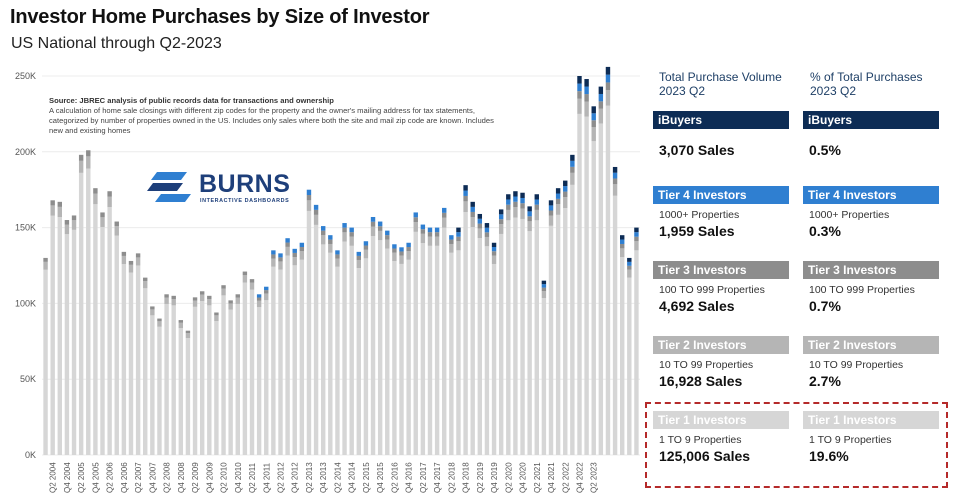  I want to click on x-tick-label: Q2 2022, so click(565, 477).